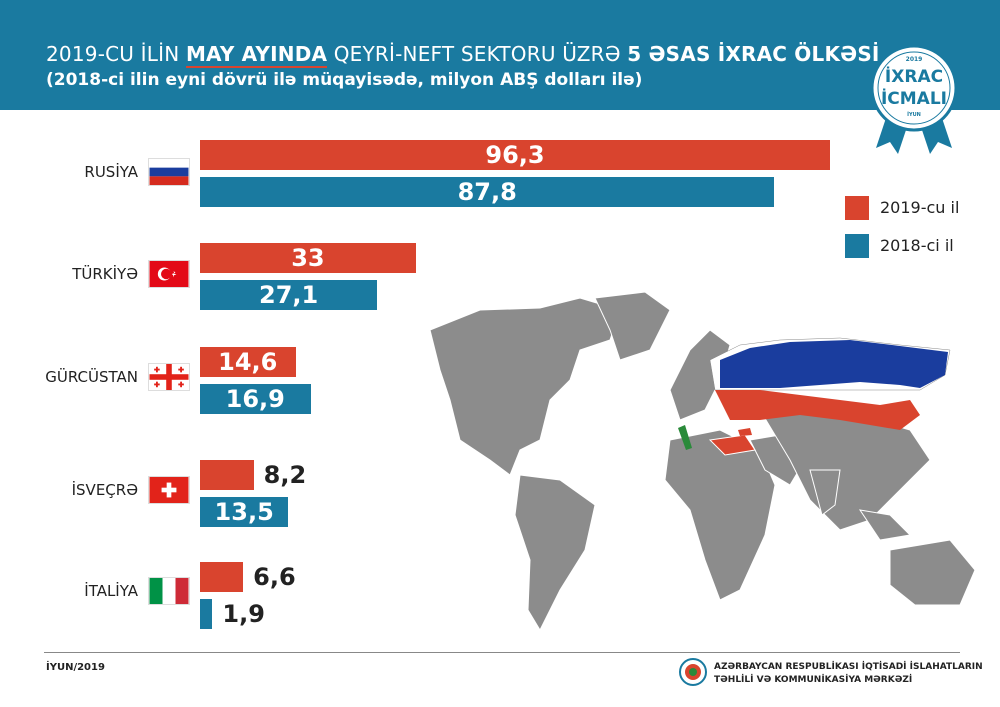 This screenshot has height=707, width=1000. I want to click on data-label-2018-3: 13,5, so click(244, 512).